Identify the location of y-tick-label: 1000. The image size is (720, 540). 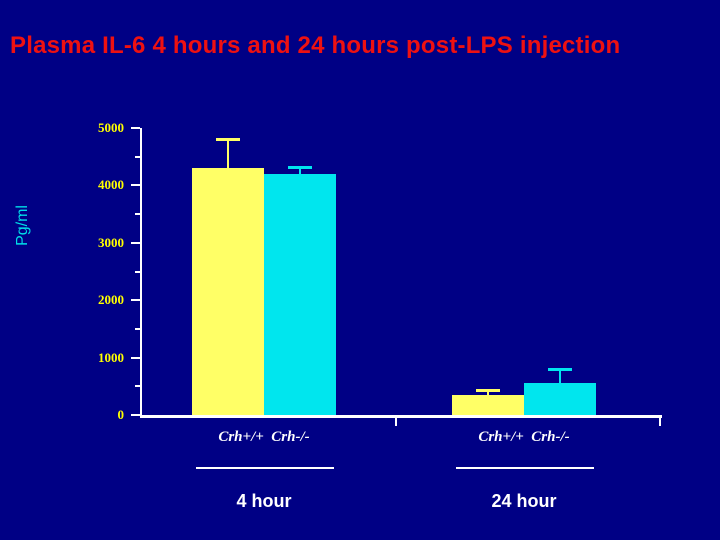
(111, 357).